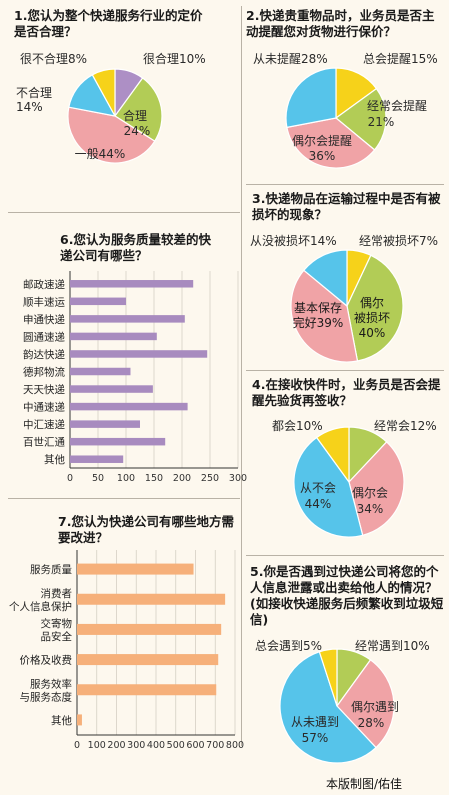 The width and height of the screenshot is (449, 795). Describe the element at coordinates (137, 131) in the screenshot. I see `q1-value-1: 24%` at that location.